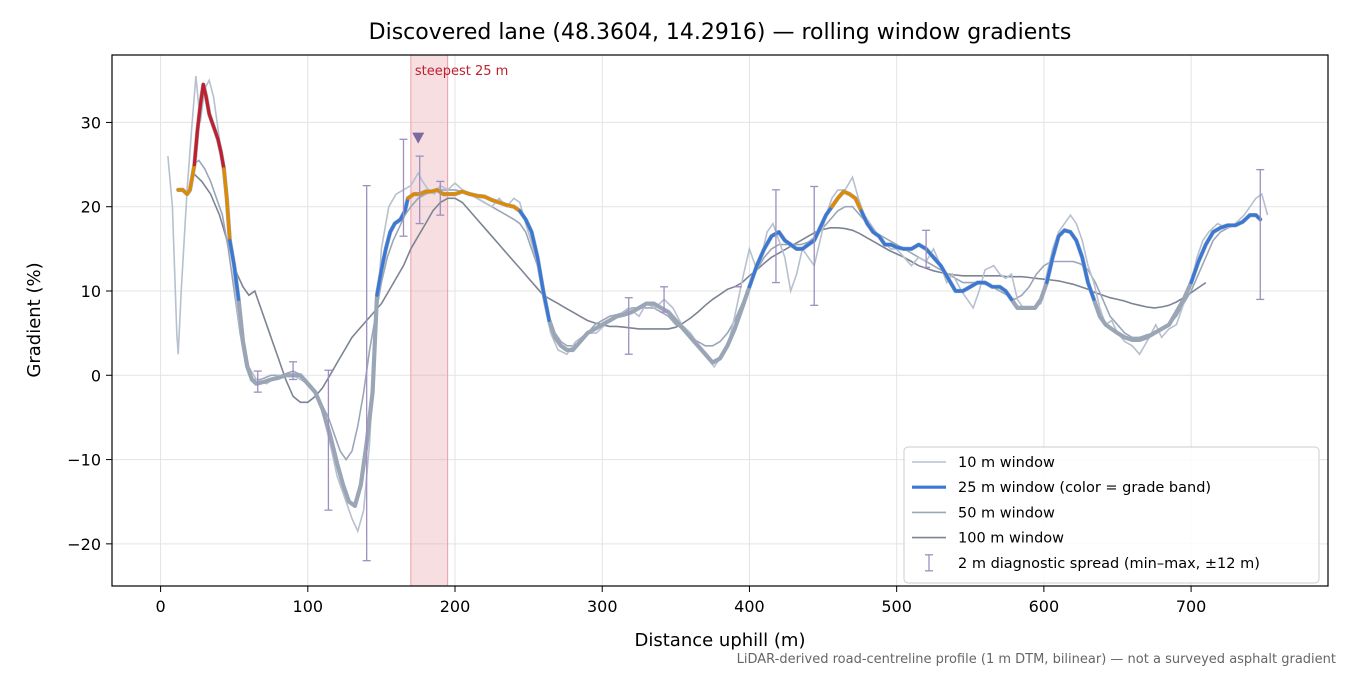 This screenshot has width=1350, height=675. I want to click on y-tick-label: 10, so click(91, 291).